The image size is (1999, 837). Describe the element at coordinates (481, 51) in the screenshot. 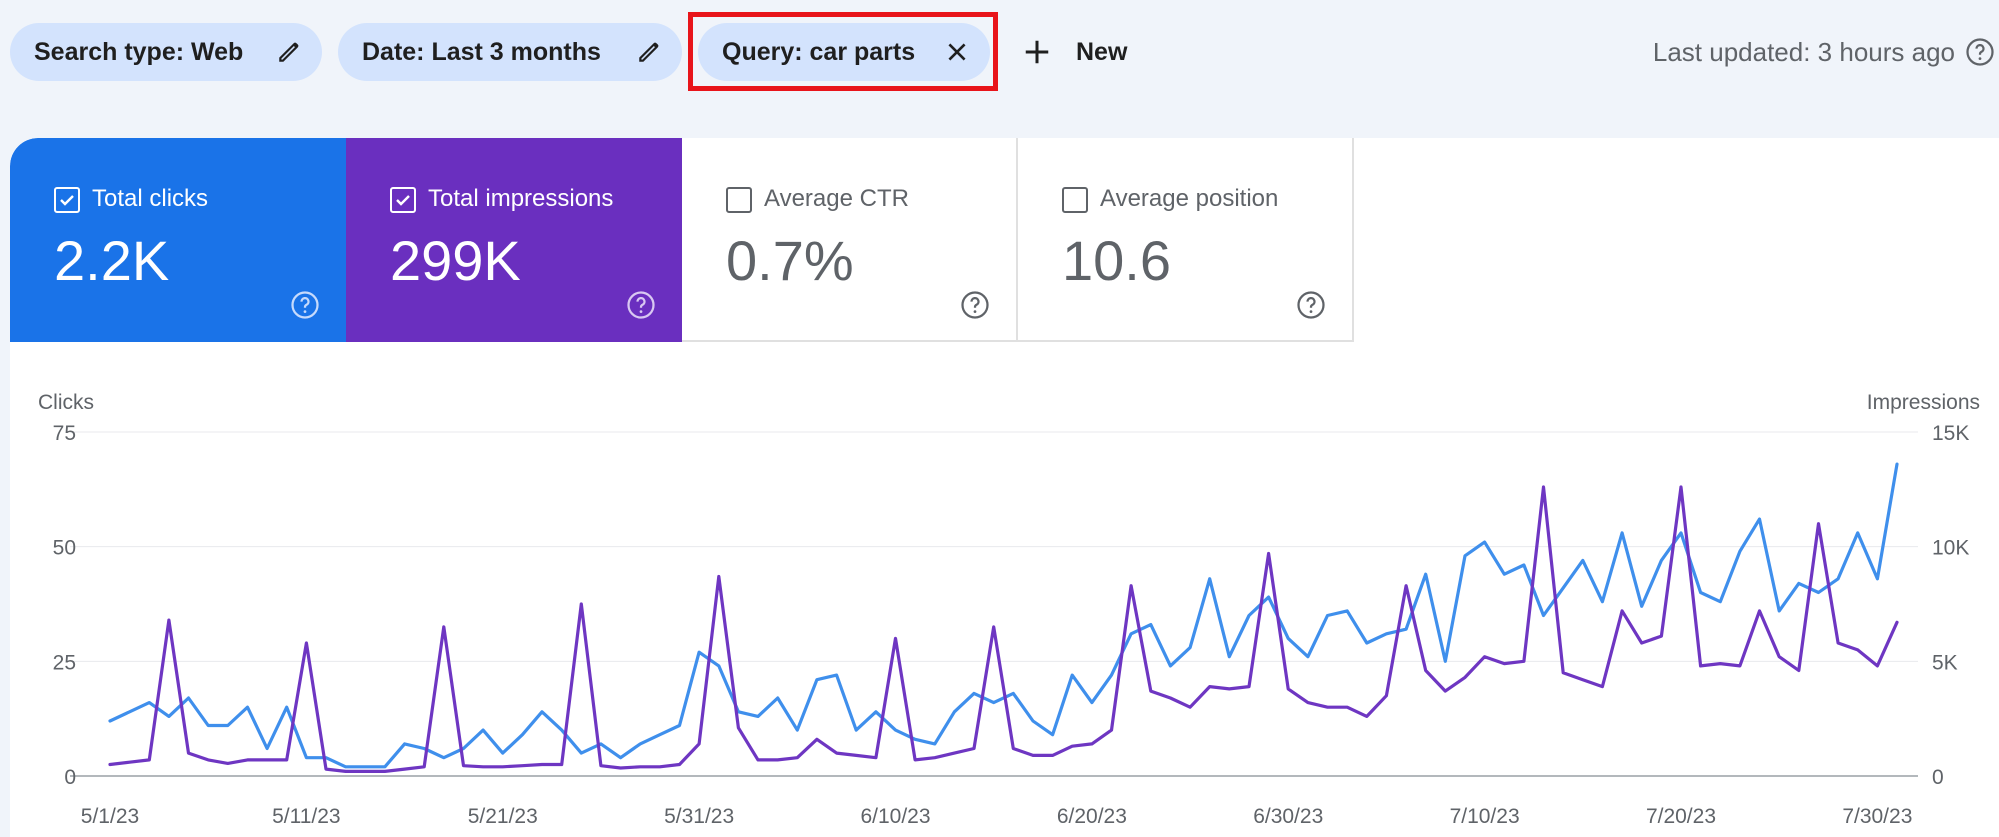

I see `date-label: Date: Last 3 months` at that location.